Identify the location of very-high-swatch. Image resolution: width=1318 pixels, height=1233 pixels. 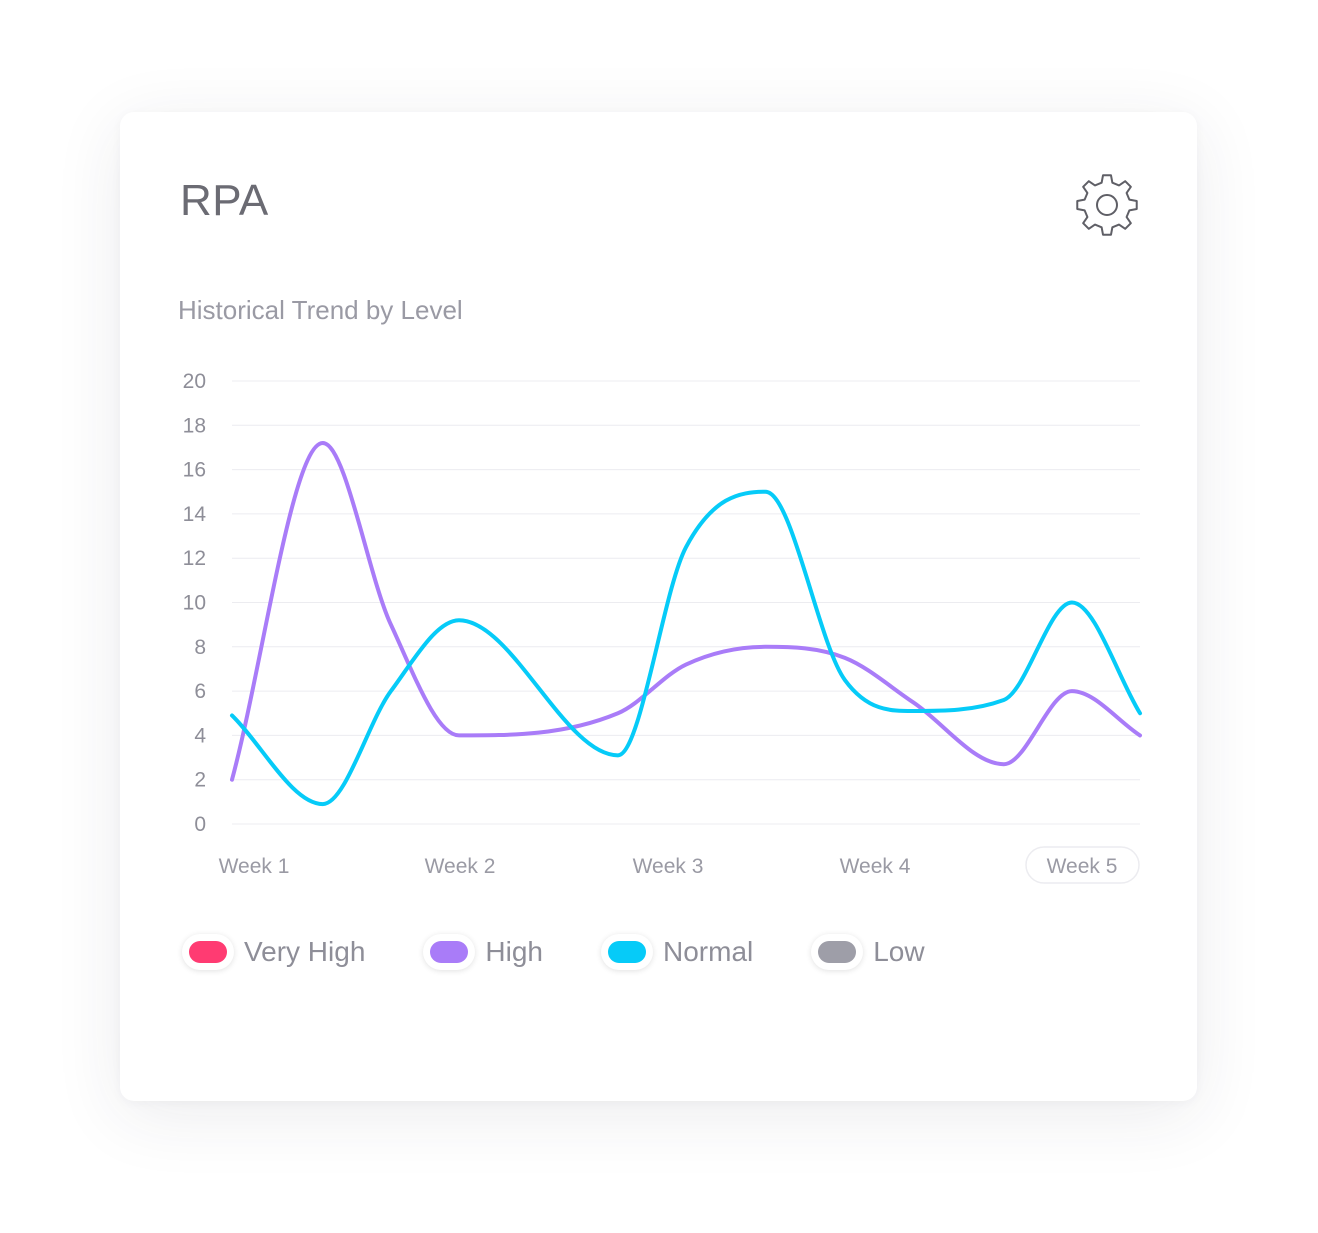
(208, 952).